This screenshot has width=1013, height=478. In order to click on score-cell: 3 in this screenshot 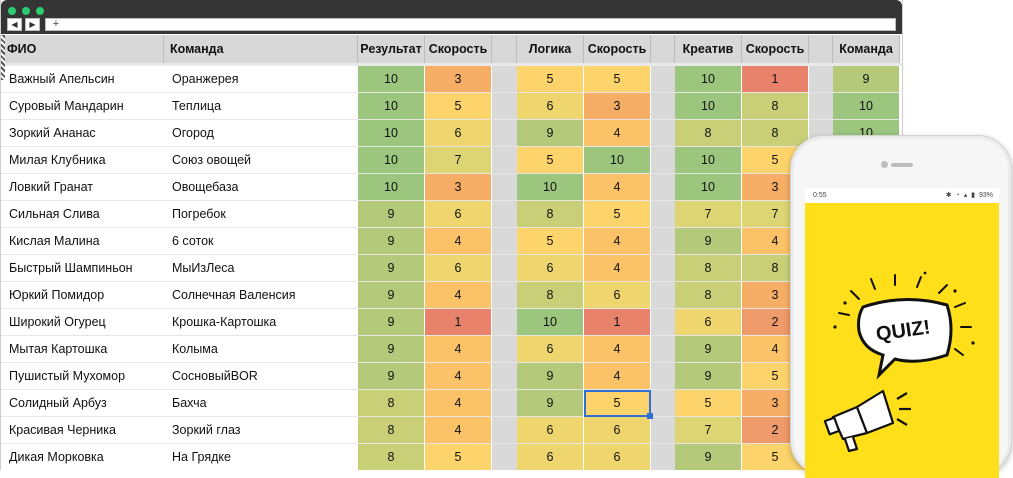, I will do `click(458, 79)`.